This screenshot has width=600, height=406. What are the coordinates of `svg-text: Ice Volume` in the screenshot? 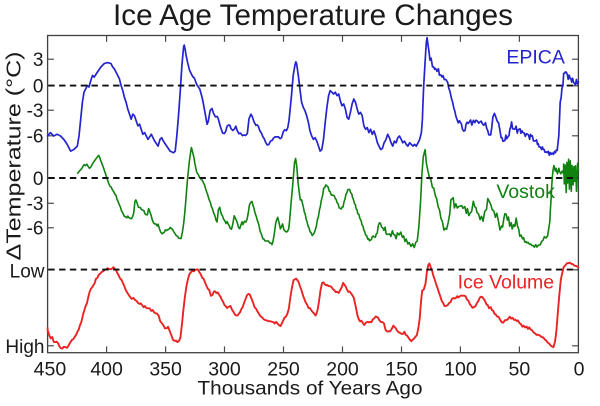 It's located at (506, 282).